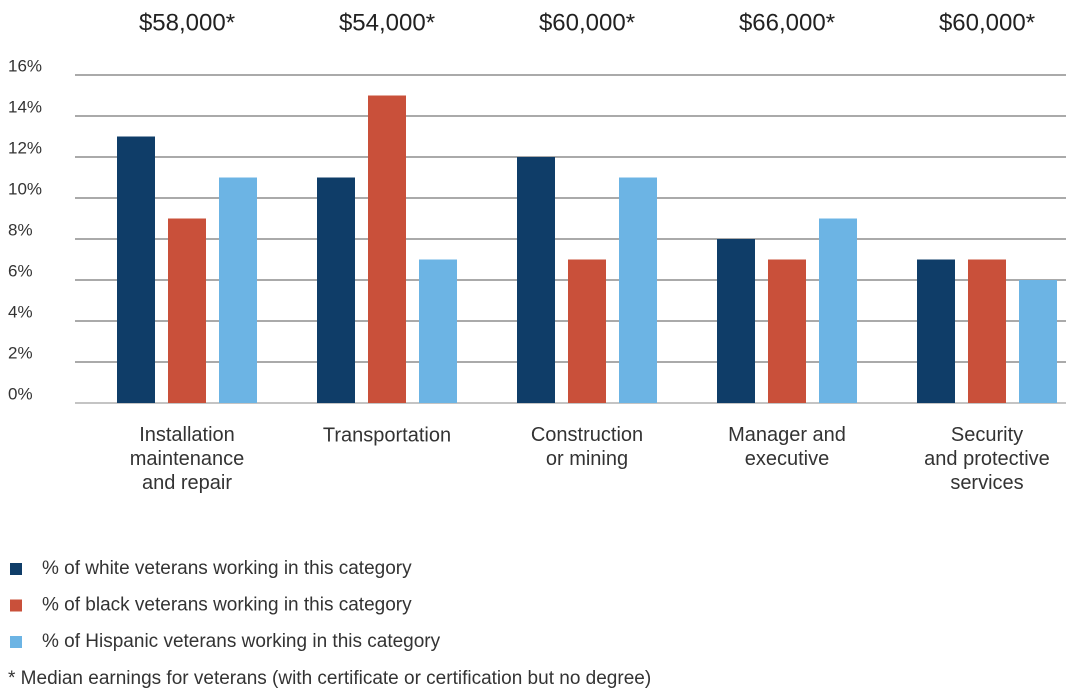 The height and width of the screenshot is (698, 1074). What do you see at coordinates (187, 22) in the screenshot?
I see `annotation: $58,000*` at bounding box center [187, 22].